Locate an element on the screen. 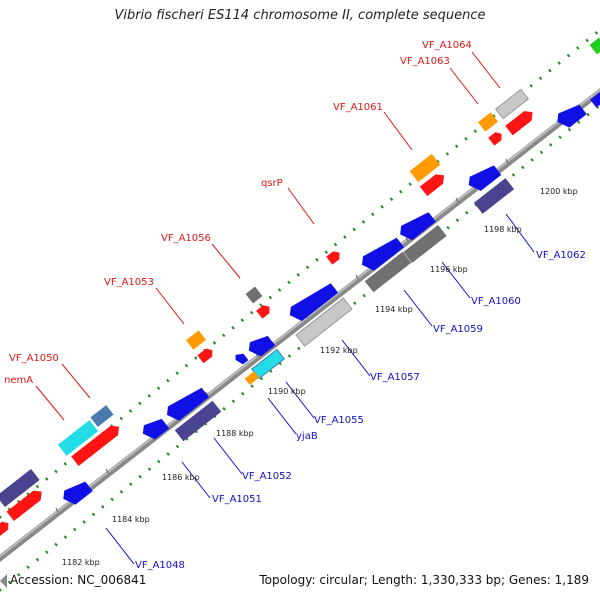  tick-label: 1196 kbp is located at coordinates (449, 269).